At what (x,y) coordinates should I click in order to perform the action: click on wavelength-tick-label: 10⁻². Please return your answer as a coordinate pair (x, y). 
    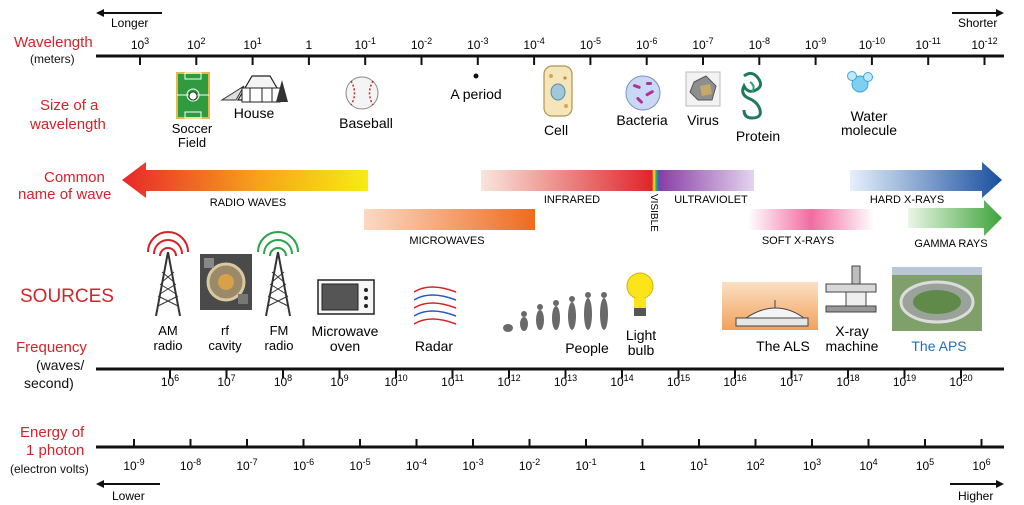
    Looking at the image, I should click on (421, 44).